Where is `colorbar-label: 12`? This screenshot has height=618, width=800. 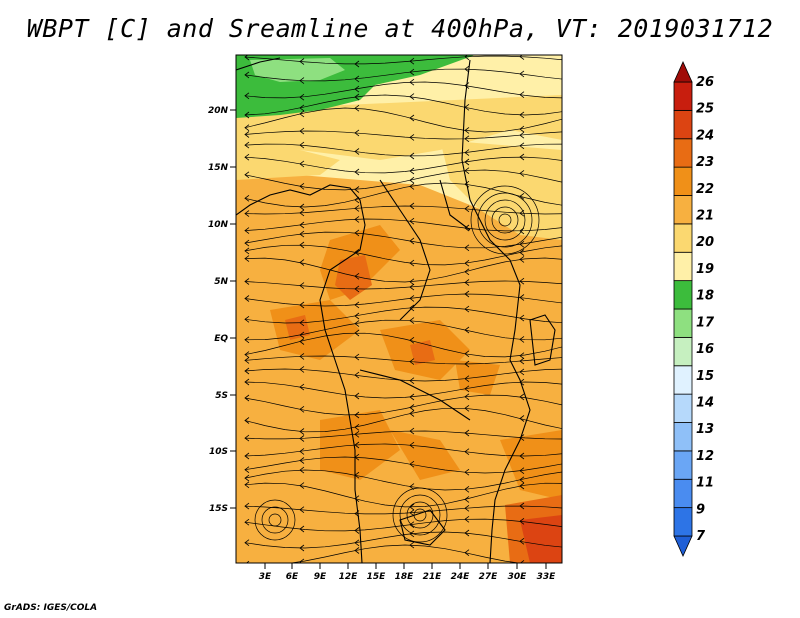 colorbar-label: 12 is located at coordinates (705, 456).